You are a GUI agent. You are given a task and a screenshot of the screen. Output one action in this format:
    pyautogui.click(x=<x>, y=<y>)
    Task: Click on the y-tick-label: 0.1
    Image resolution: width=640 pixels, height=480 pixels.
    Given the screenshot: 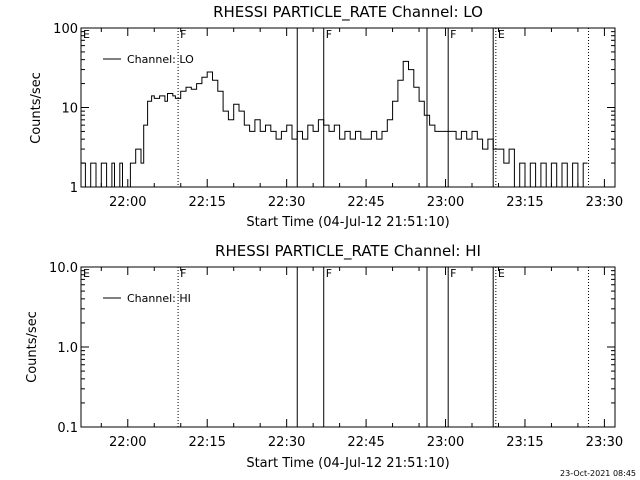 What is the action you would take?
    pyautogui.click(x=67, y=428)
    